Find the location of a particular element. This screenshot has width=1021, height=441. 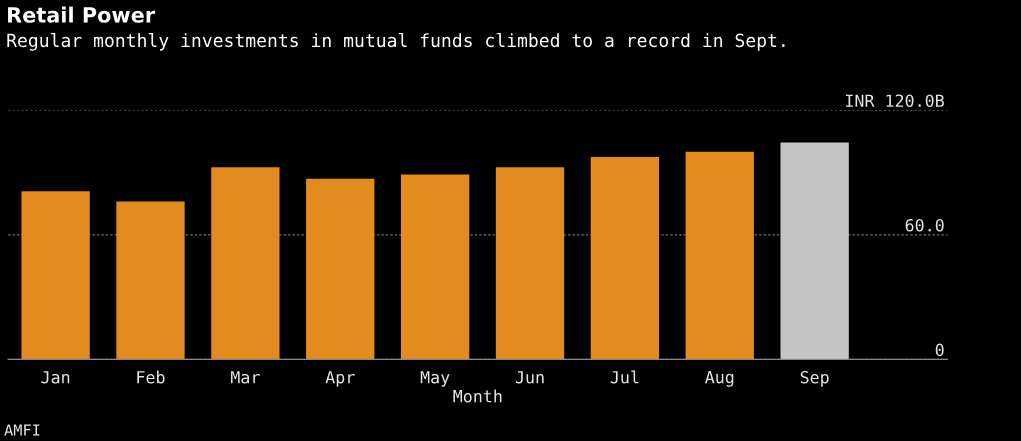

x-tick-label: Aug is located at coordinates (719, 379).